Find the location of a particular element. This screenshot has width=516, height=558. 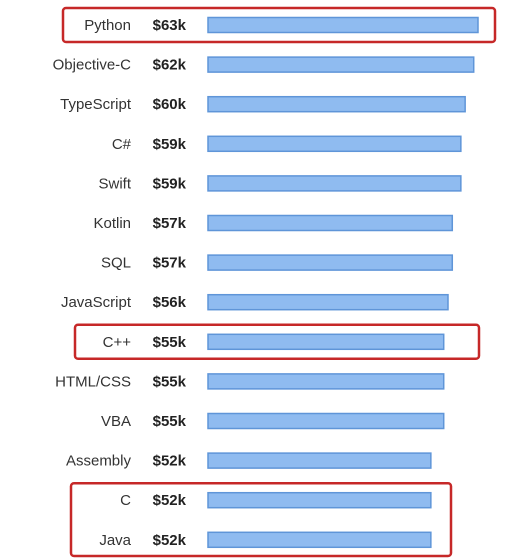

bar-kotlin is located at coordinates (330, 223).